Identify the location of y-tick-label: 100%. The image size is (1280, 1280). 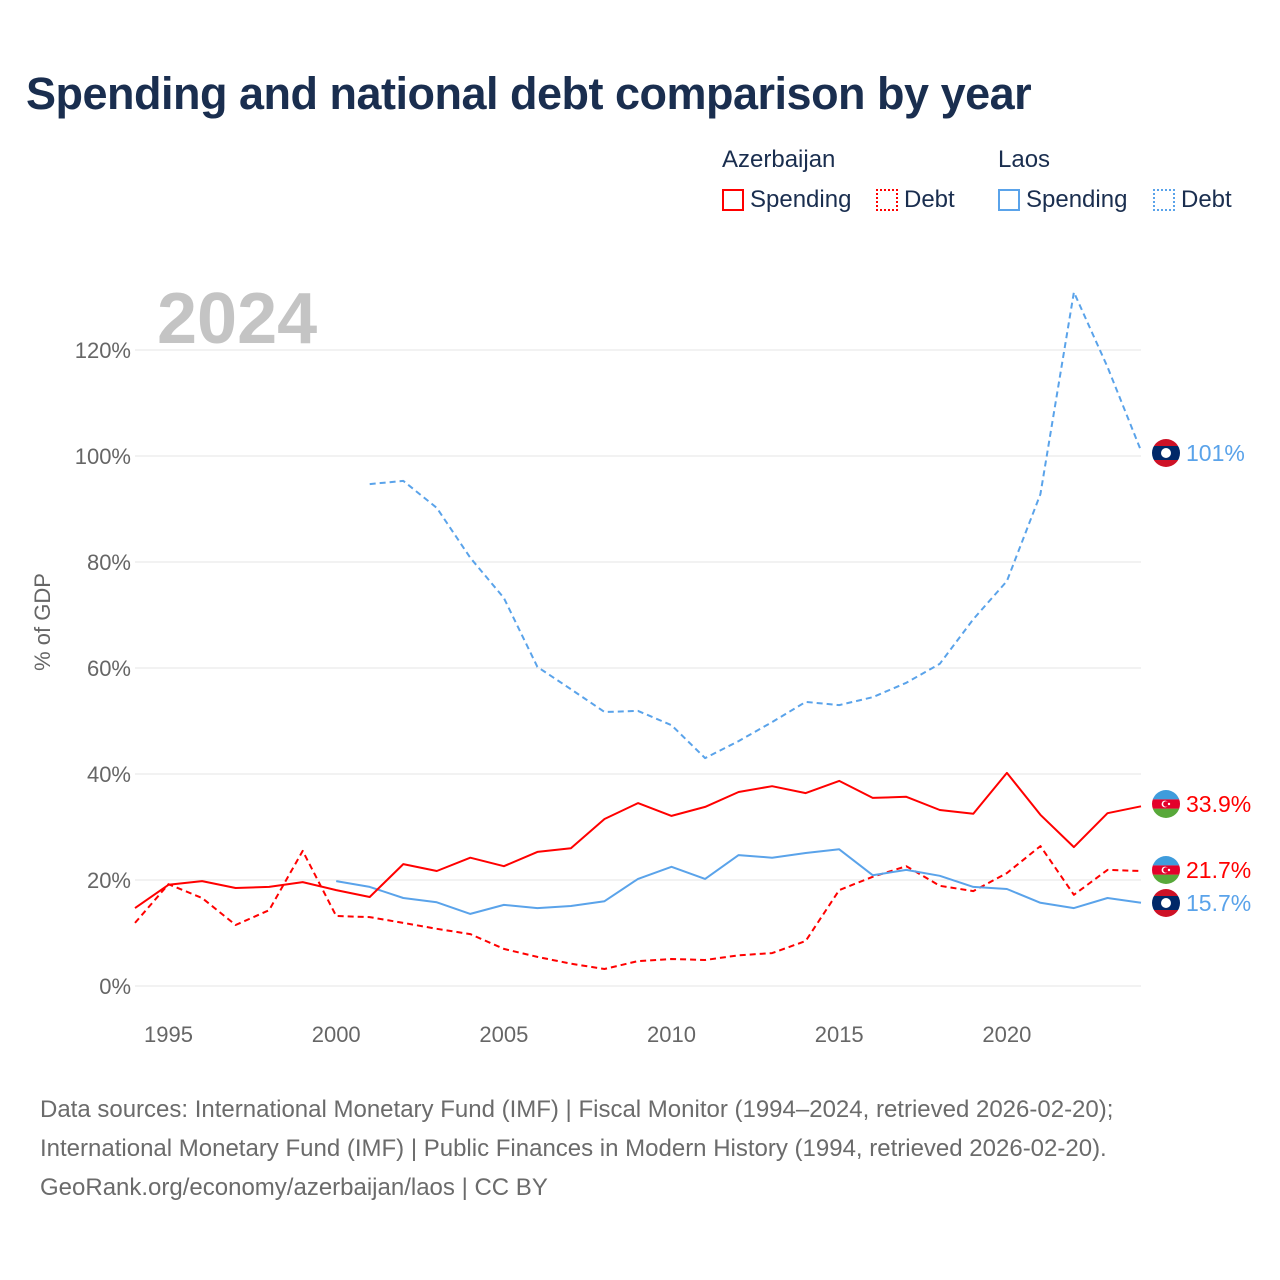
(103, 456).